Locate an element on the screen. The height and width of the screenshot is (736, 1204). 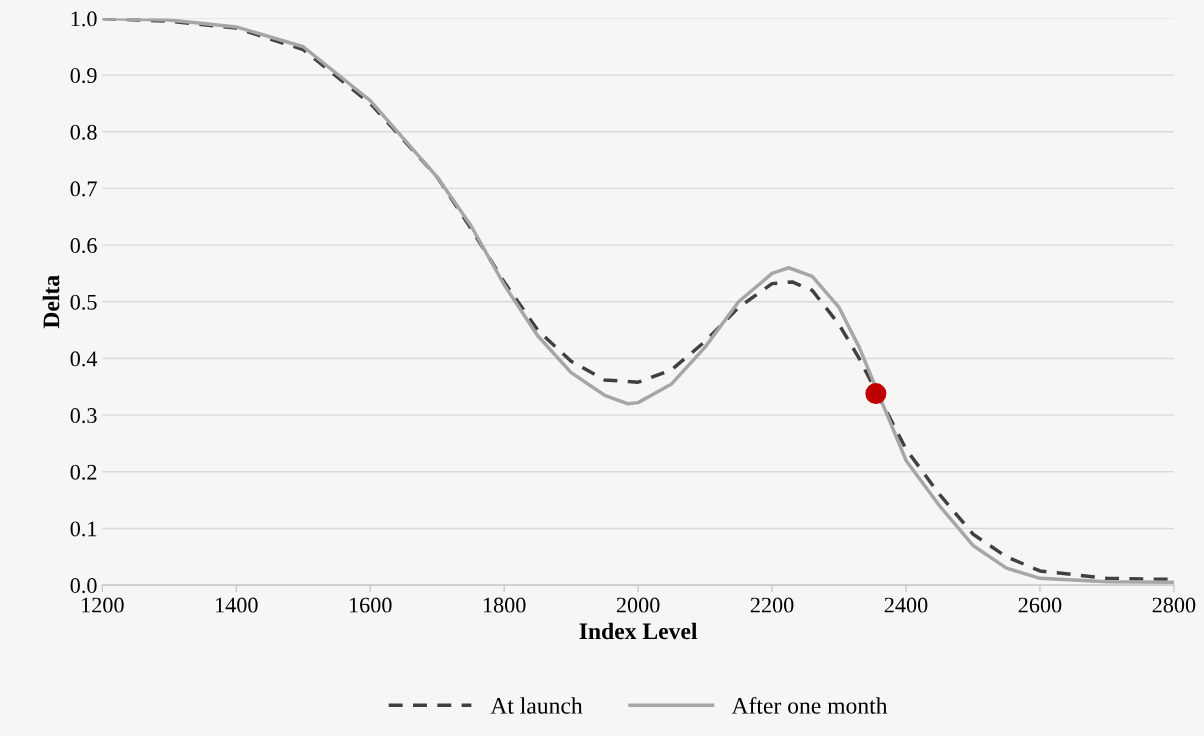
x-tick-label: 1600 is located at coordinates (370, 605).